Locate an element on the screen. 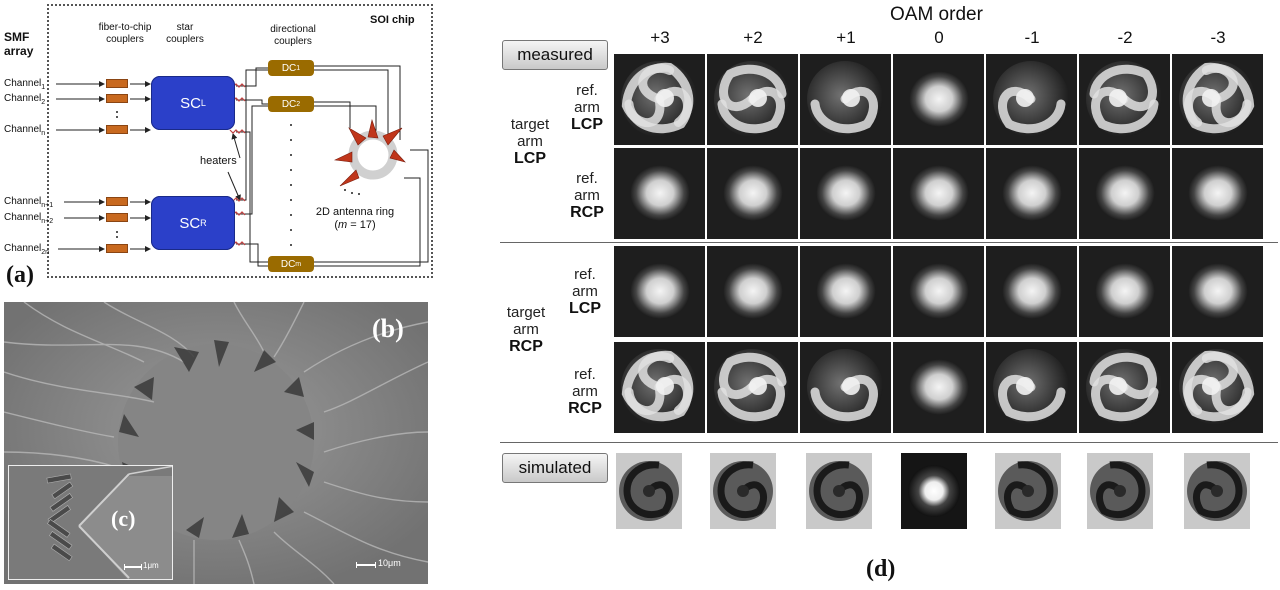 The width and height of the screenshot is (1280, 590). directional-couplers-label: directional couplers is located at coordinates (293, 35).